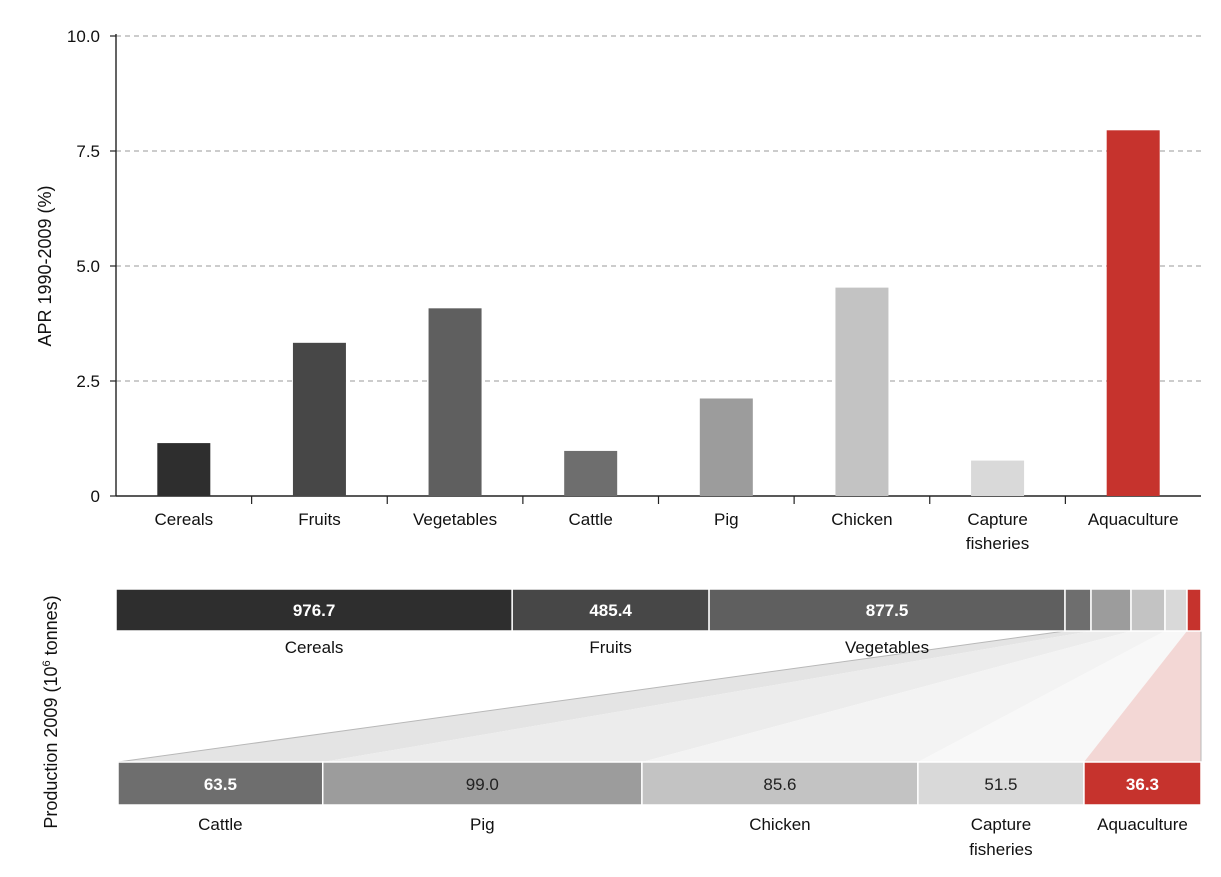 This screenshot has width=1221, height=877. What do you see at coordinates (1133, 313) in the screenshot?
I see `bar-aquaculture` at bounding box center [1133, 313].